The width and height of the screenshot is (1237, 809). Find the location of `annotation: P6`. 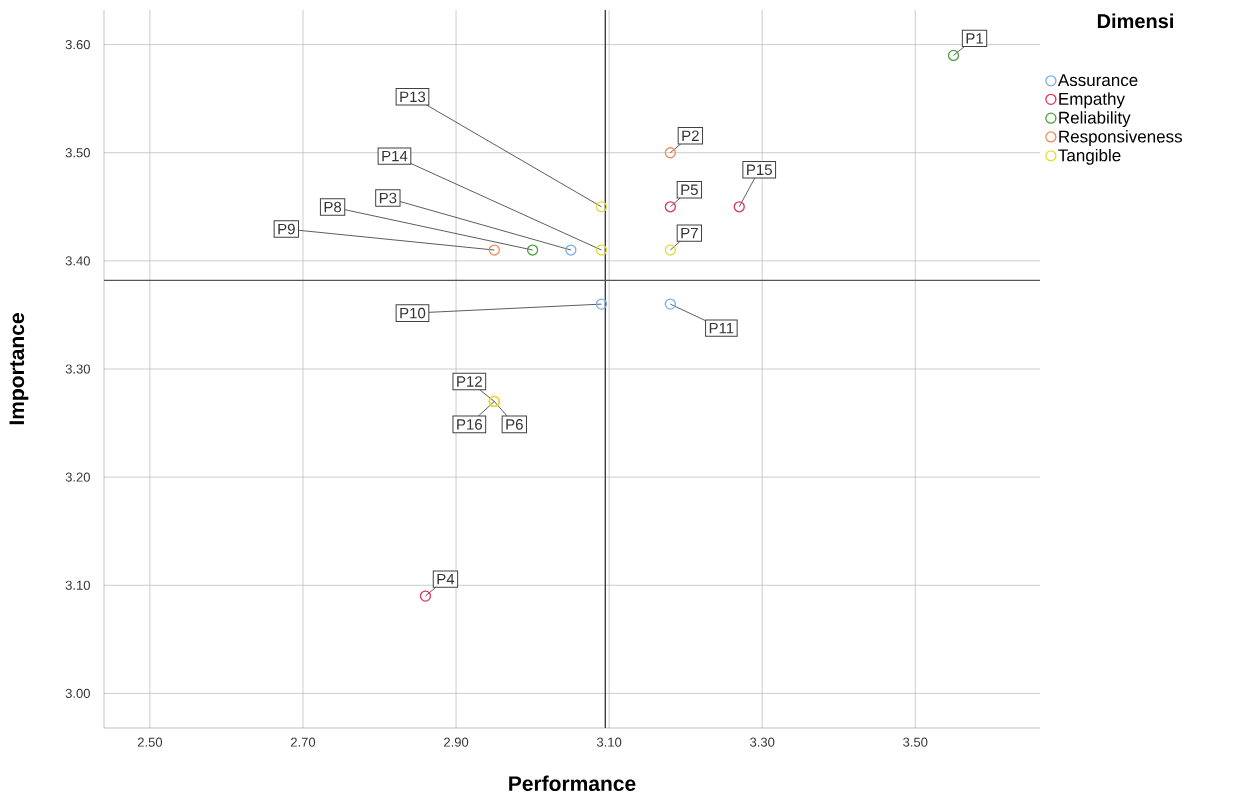

annotation: P6 is located at coordinates (514, 424).